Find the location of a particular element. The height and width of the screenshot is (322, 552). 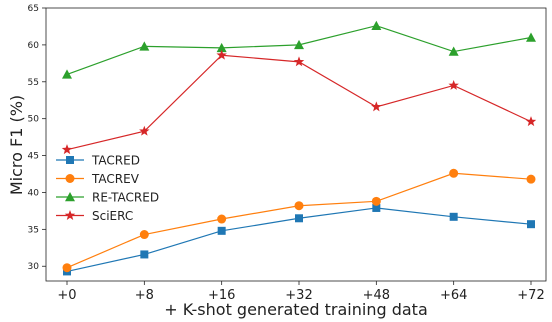

legend-label: TACRED is located at coordinates (115, 161).